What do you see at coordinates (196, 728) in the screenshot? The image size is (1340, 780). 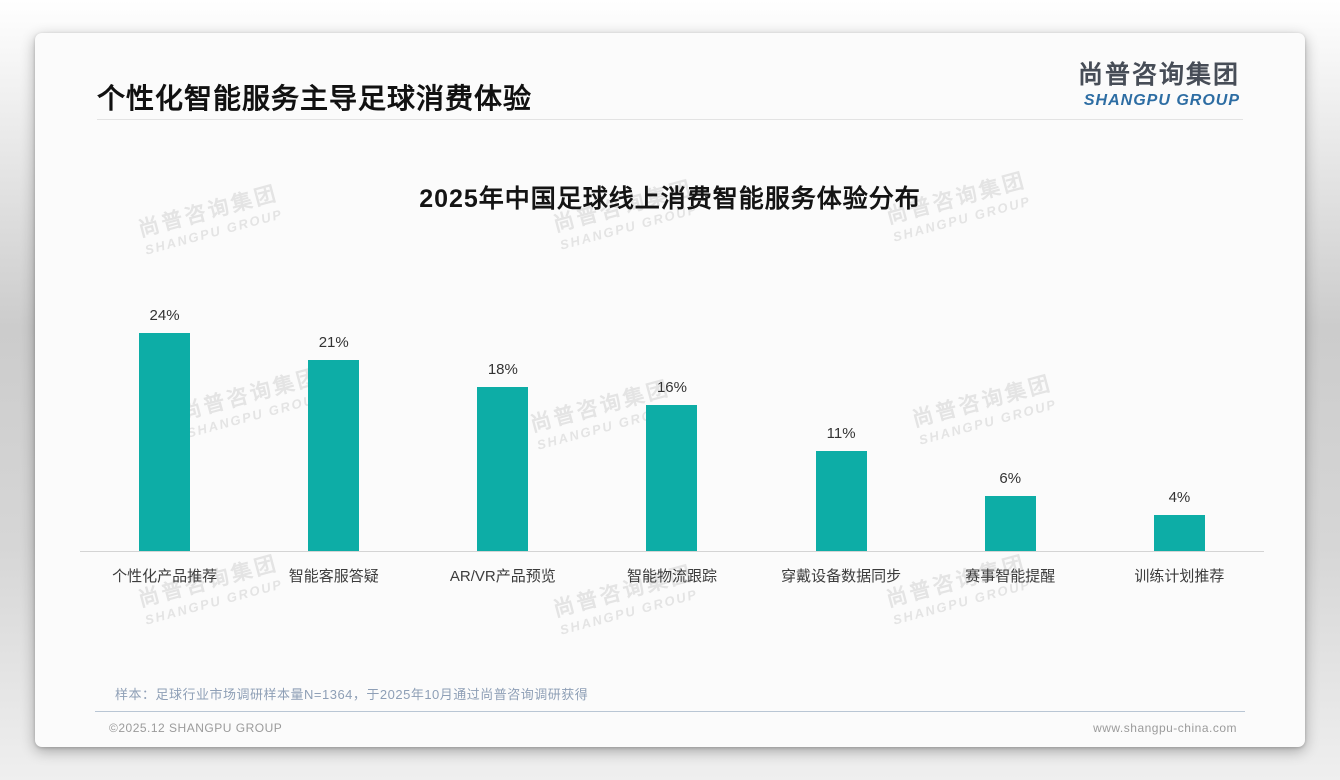 I see `copyright-text: ©2025.12 SHANGPU GROUP` at bounding box center [196, 728].